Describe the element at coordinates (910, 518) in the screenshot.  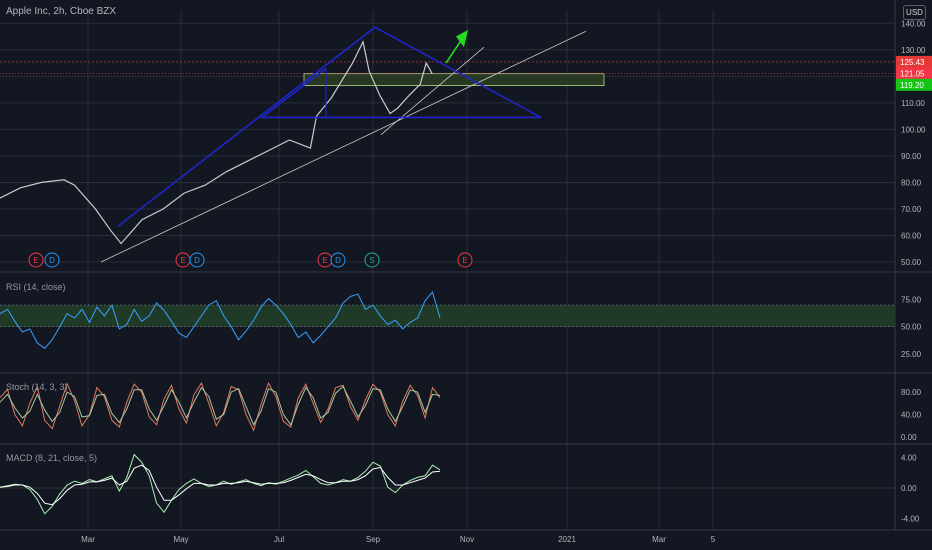
I see `macd-axis-tick: -4.00` at that location.